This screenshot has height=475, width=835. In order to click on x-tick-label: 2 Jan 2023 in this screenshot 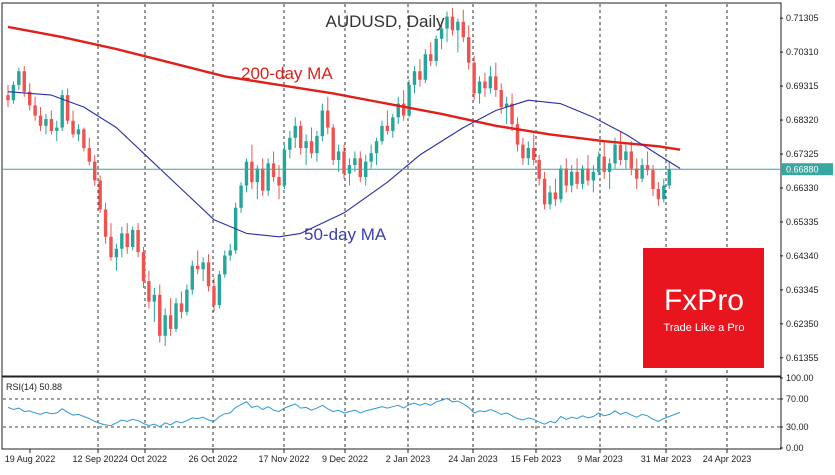, I will do `click(408, 459)`.